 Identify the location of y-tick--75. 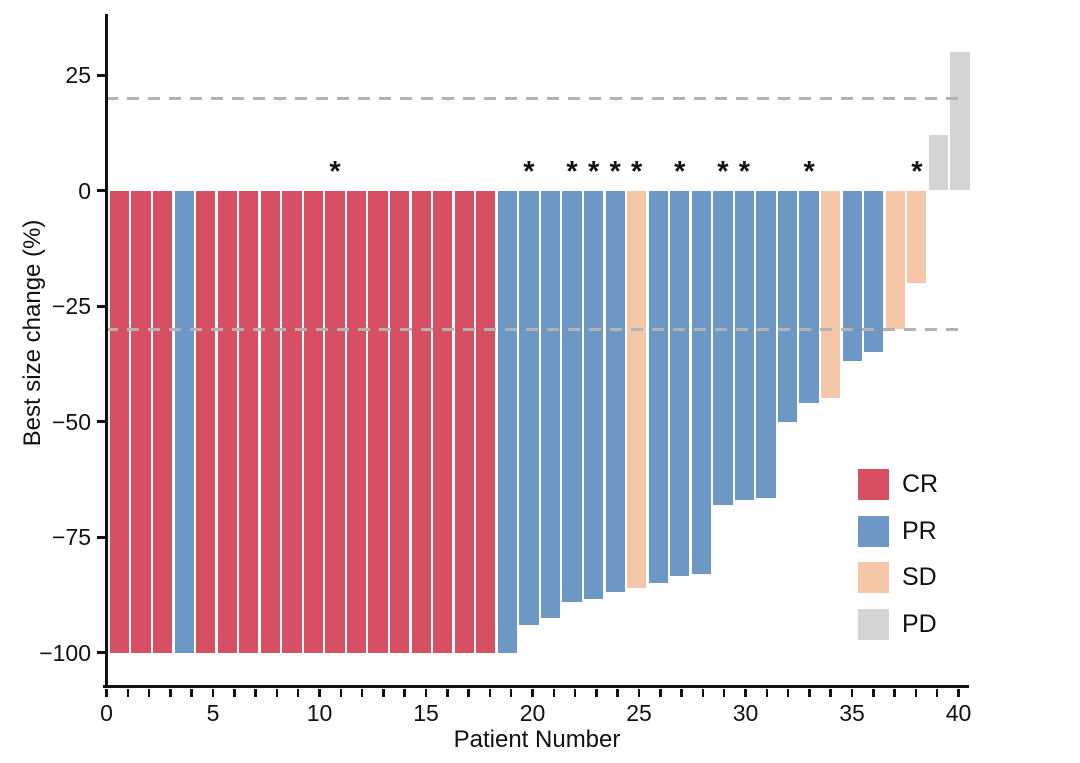
(100, 537).